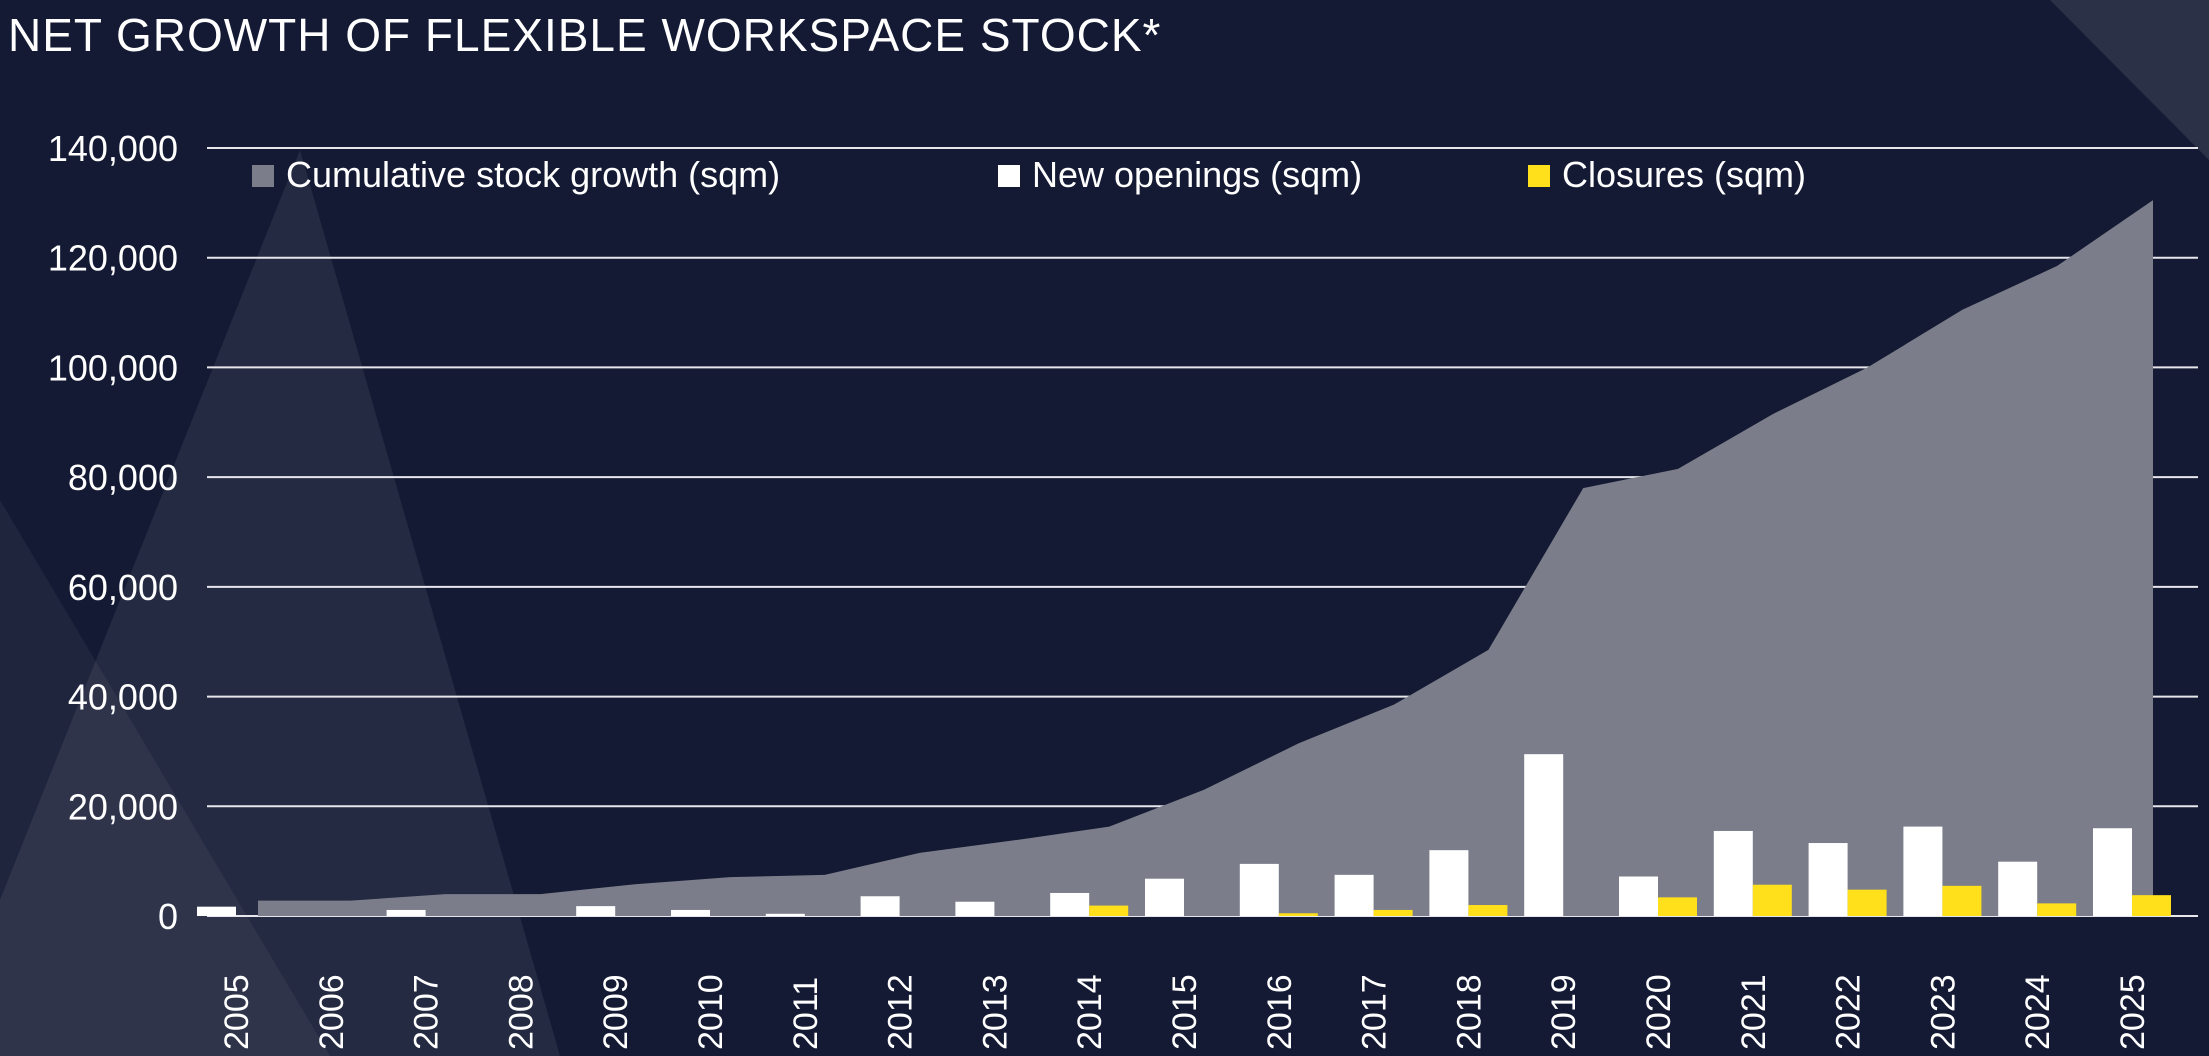  Describe the element at coordinates (123, 806) in the screenshot. I see `y-tick-label: 20,000` at that location.